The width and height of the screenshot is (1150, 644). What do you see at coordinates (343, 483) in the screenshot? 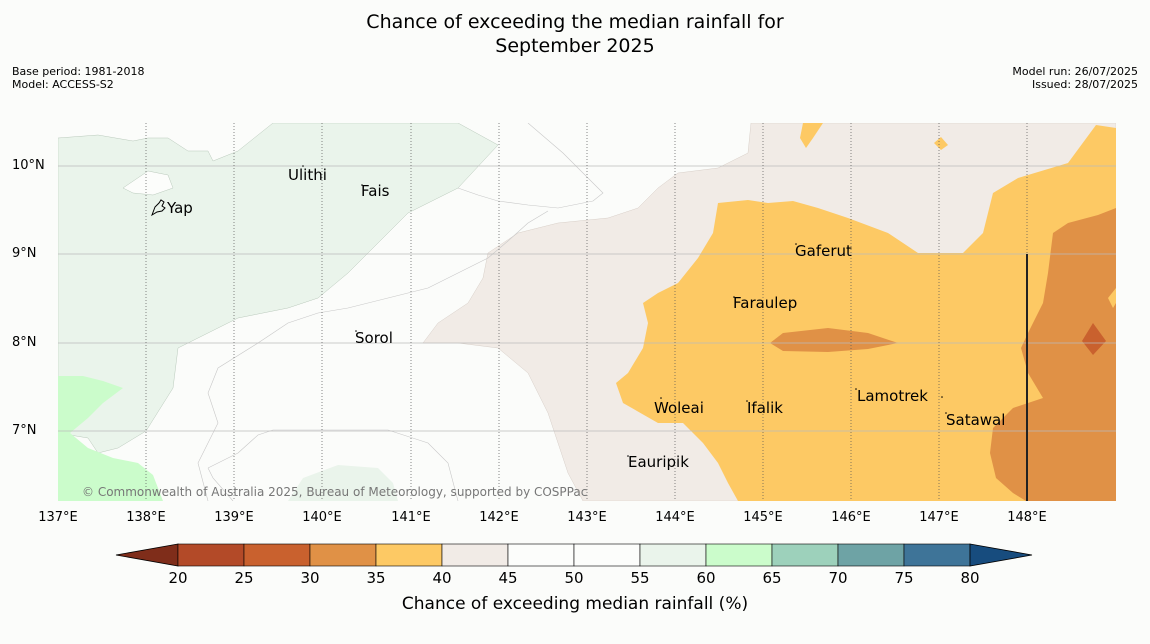
I see `region-55-60-blob` at bounding box center [343, 483].